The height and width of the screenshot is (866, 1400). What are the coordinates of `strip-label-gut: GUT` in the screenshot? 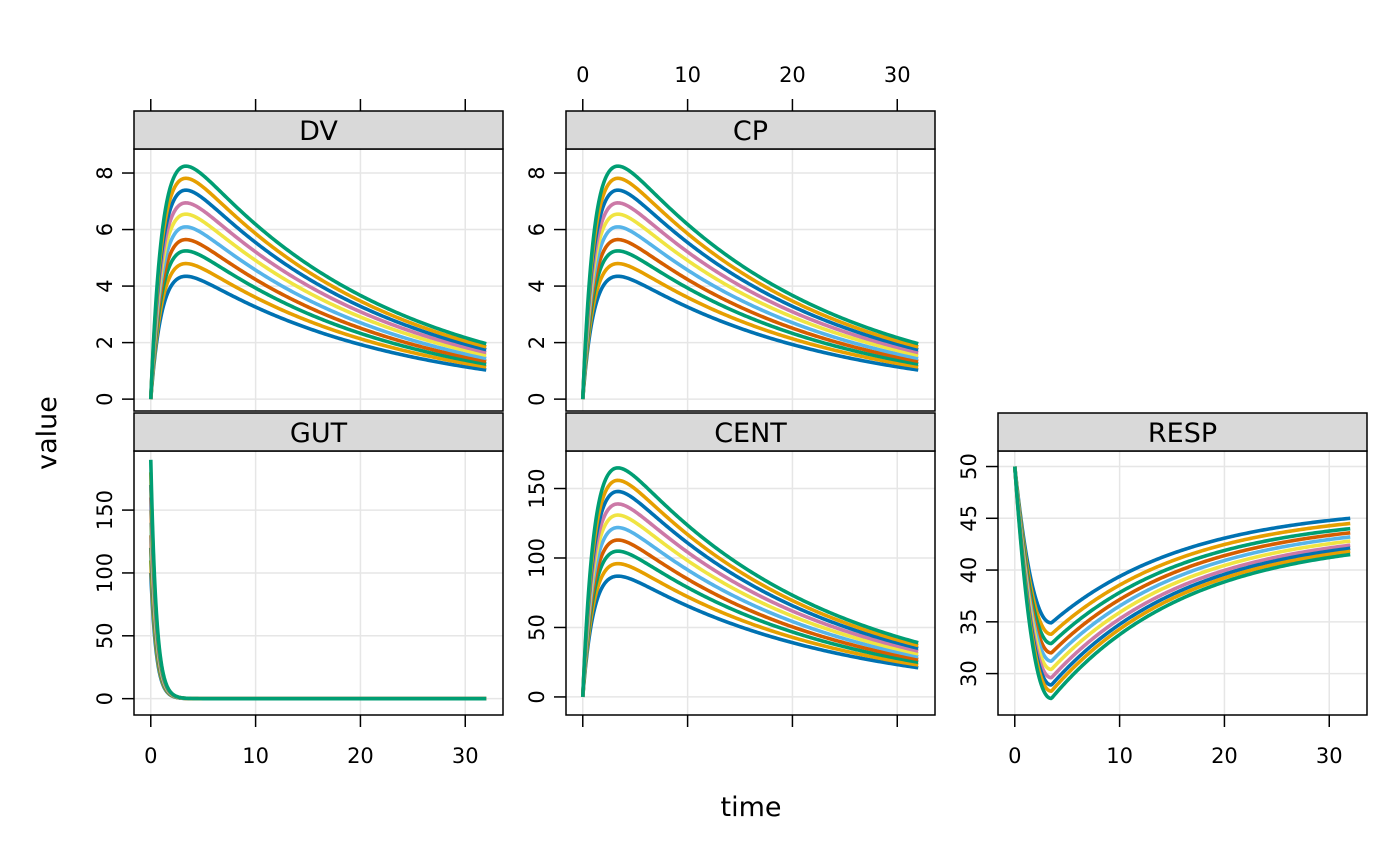 It's located at (319, 433).